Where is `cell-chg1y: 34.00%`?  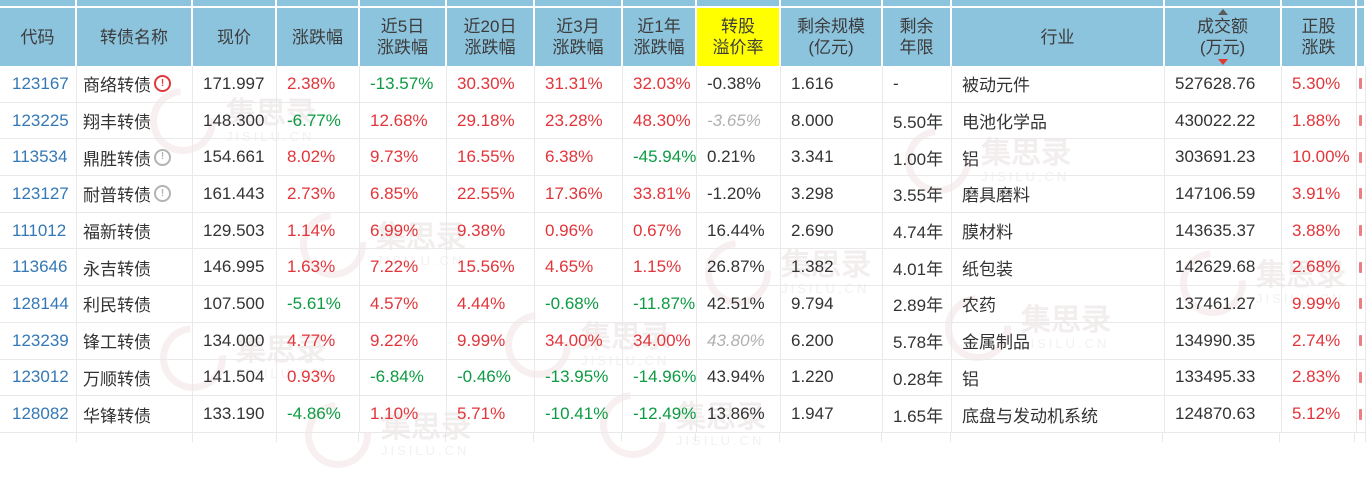 cell-chg1y: 34.00% is located at coordinates (660, 340).